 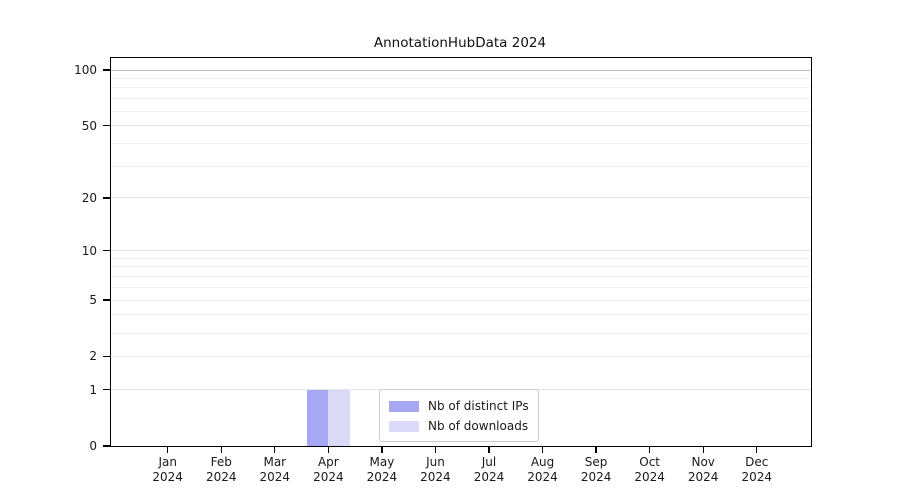 I want to click on x-tick-label: Jun 2024, so click(x=435, y=470).